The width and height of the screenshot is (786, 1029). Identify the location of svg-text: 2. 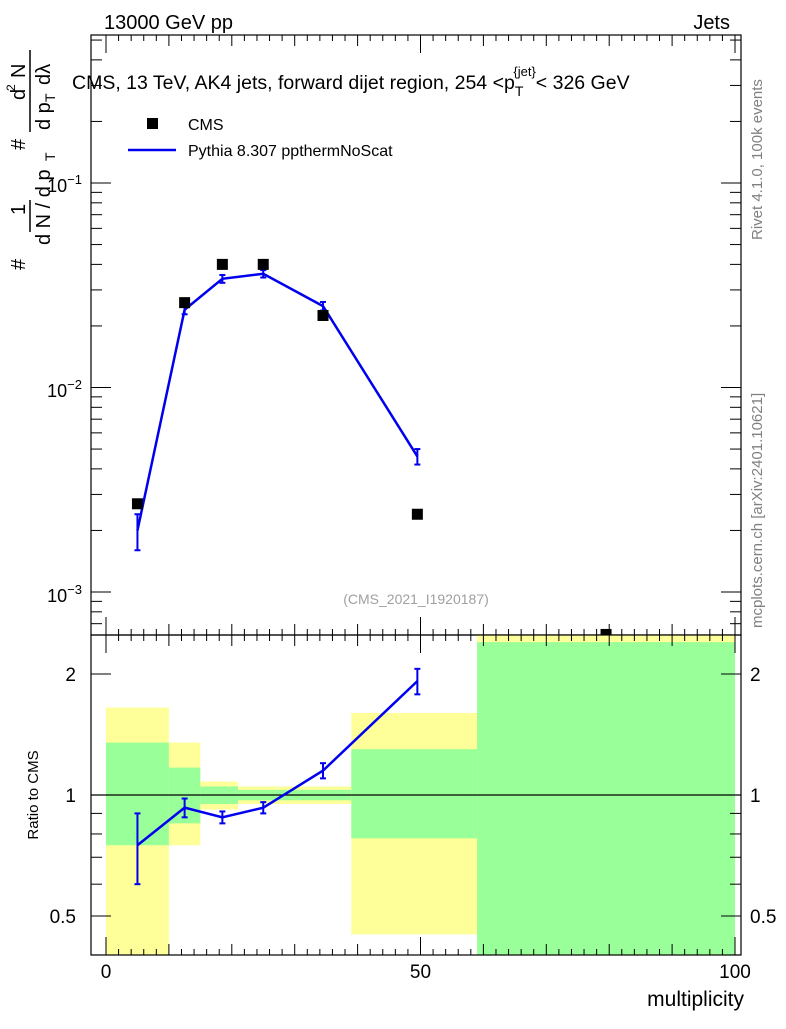
(11, 87).